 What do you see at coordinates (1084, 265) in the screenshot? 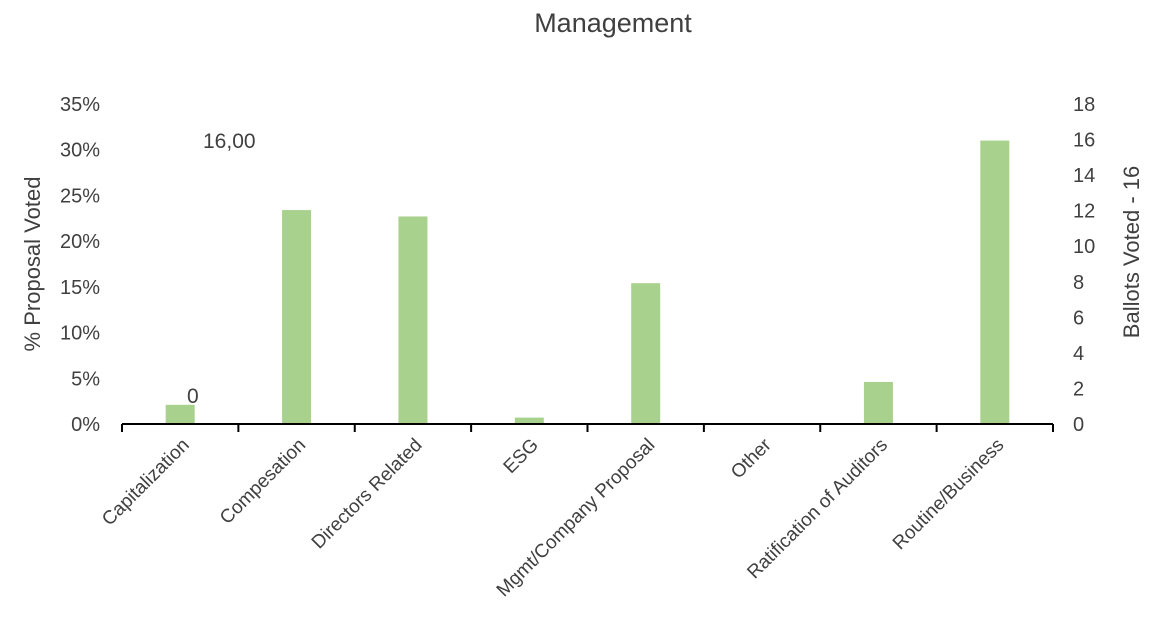
I see `right-axis-ticks: 0 2 4 6 8 10 12 14 16 18` at bounding box center [1084, 265].